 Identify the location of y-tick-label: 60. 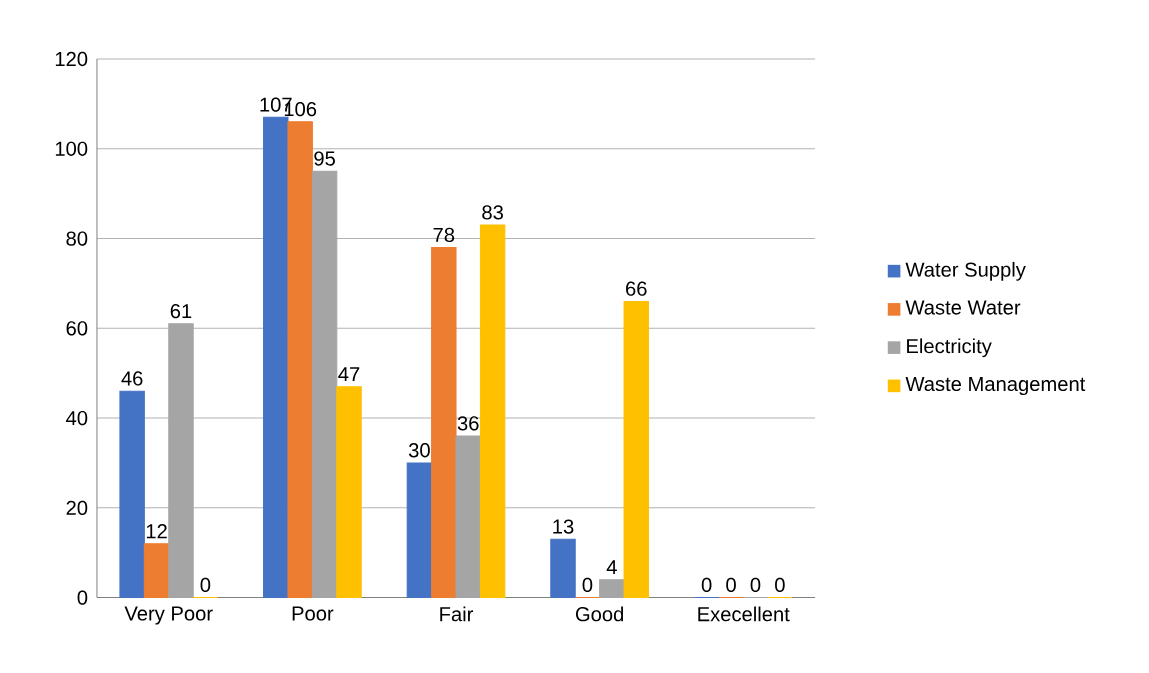
(77, 328).